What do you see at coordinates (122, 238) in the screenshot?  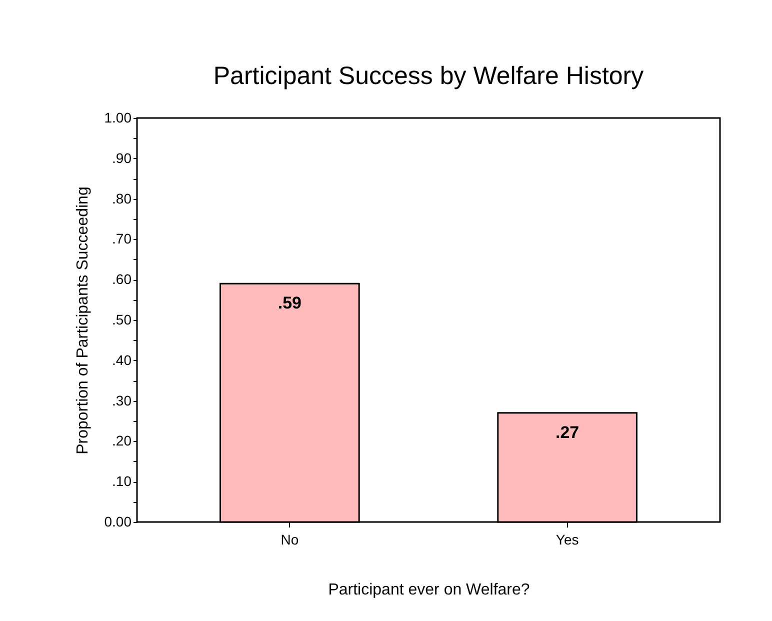 I see `y-tick-label: .70` at bounding box center [122, 238].